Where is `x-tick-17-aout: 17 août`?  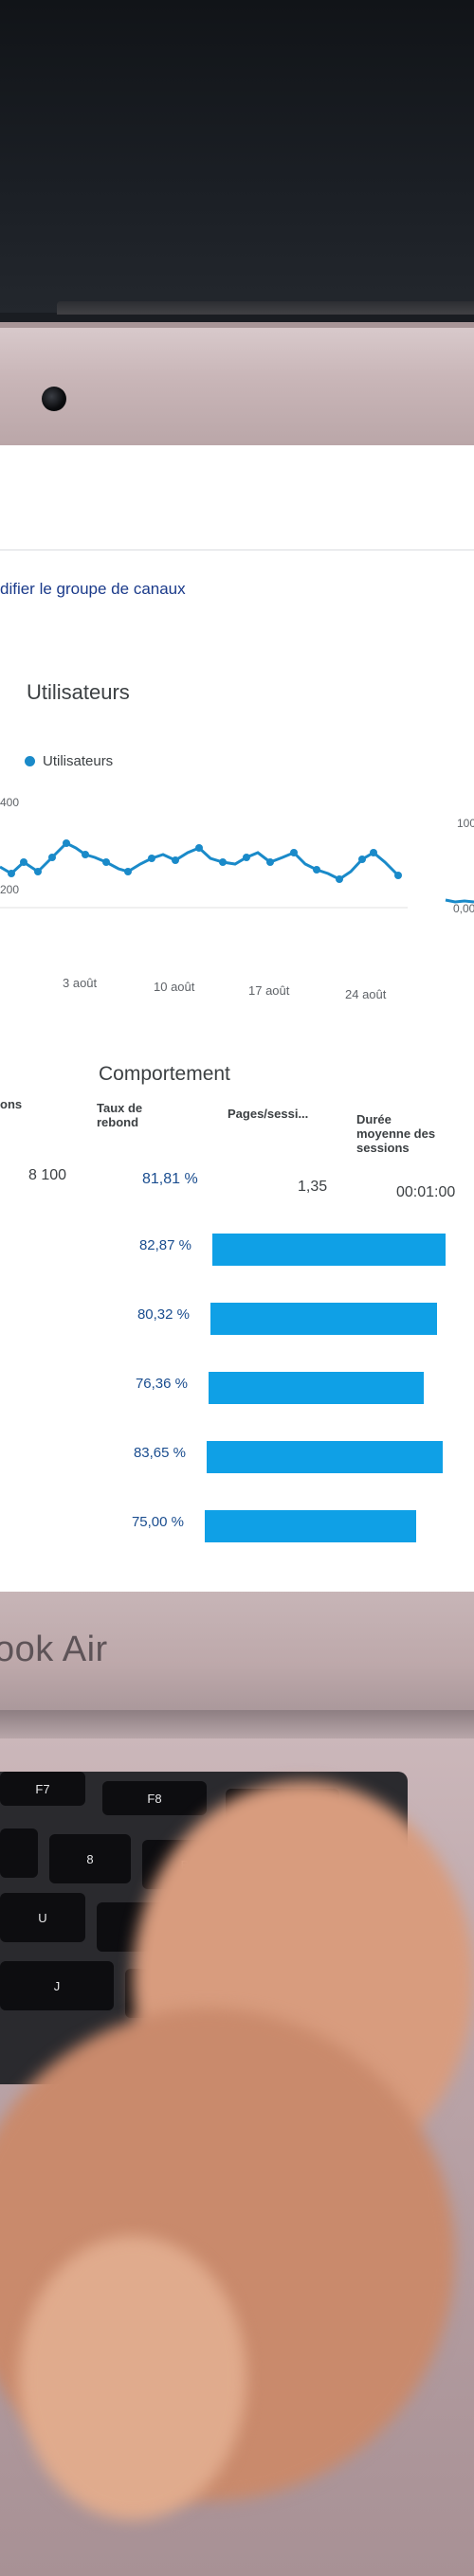
x-tick-17-aout: 17 août is located at coordinates (269, 990).